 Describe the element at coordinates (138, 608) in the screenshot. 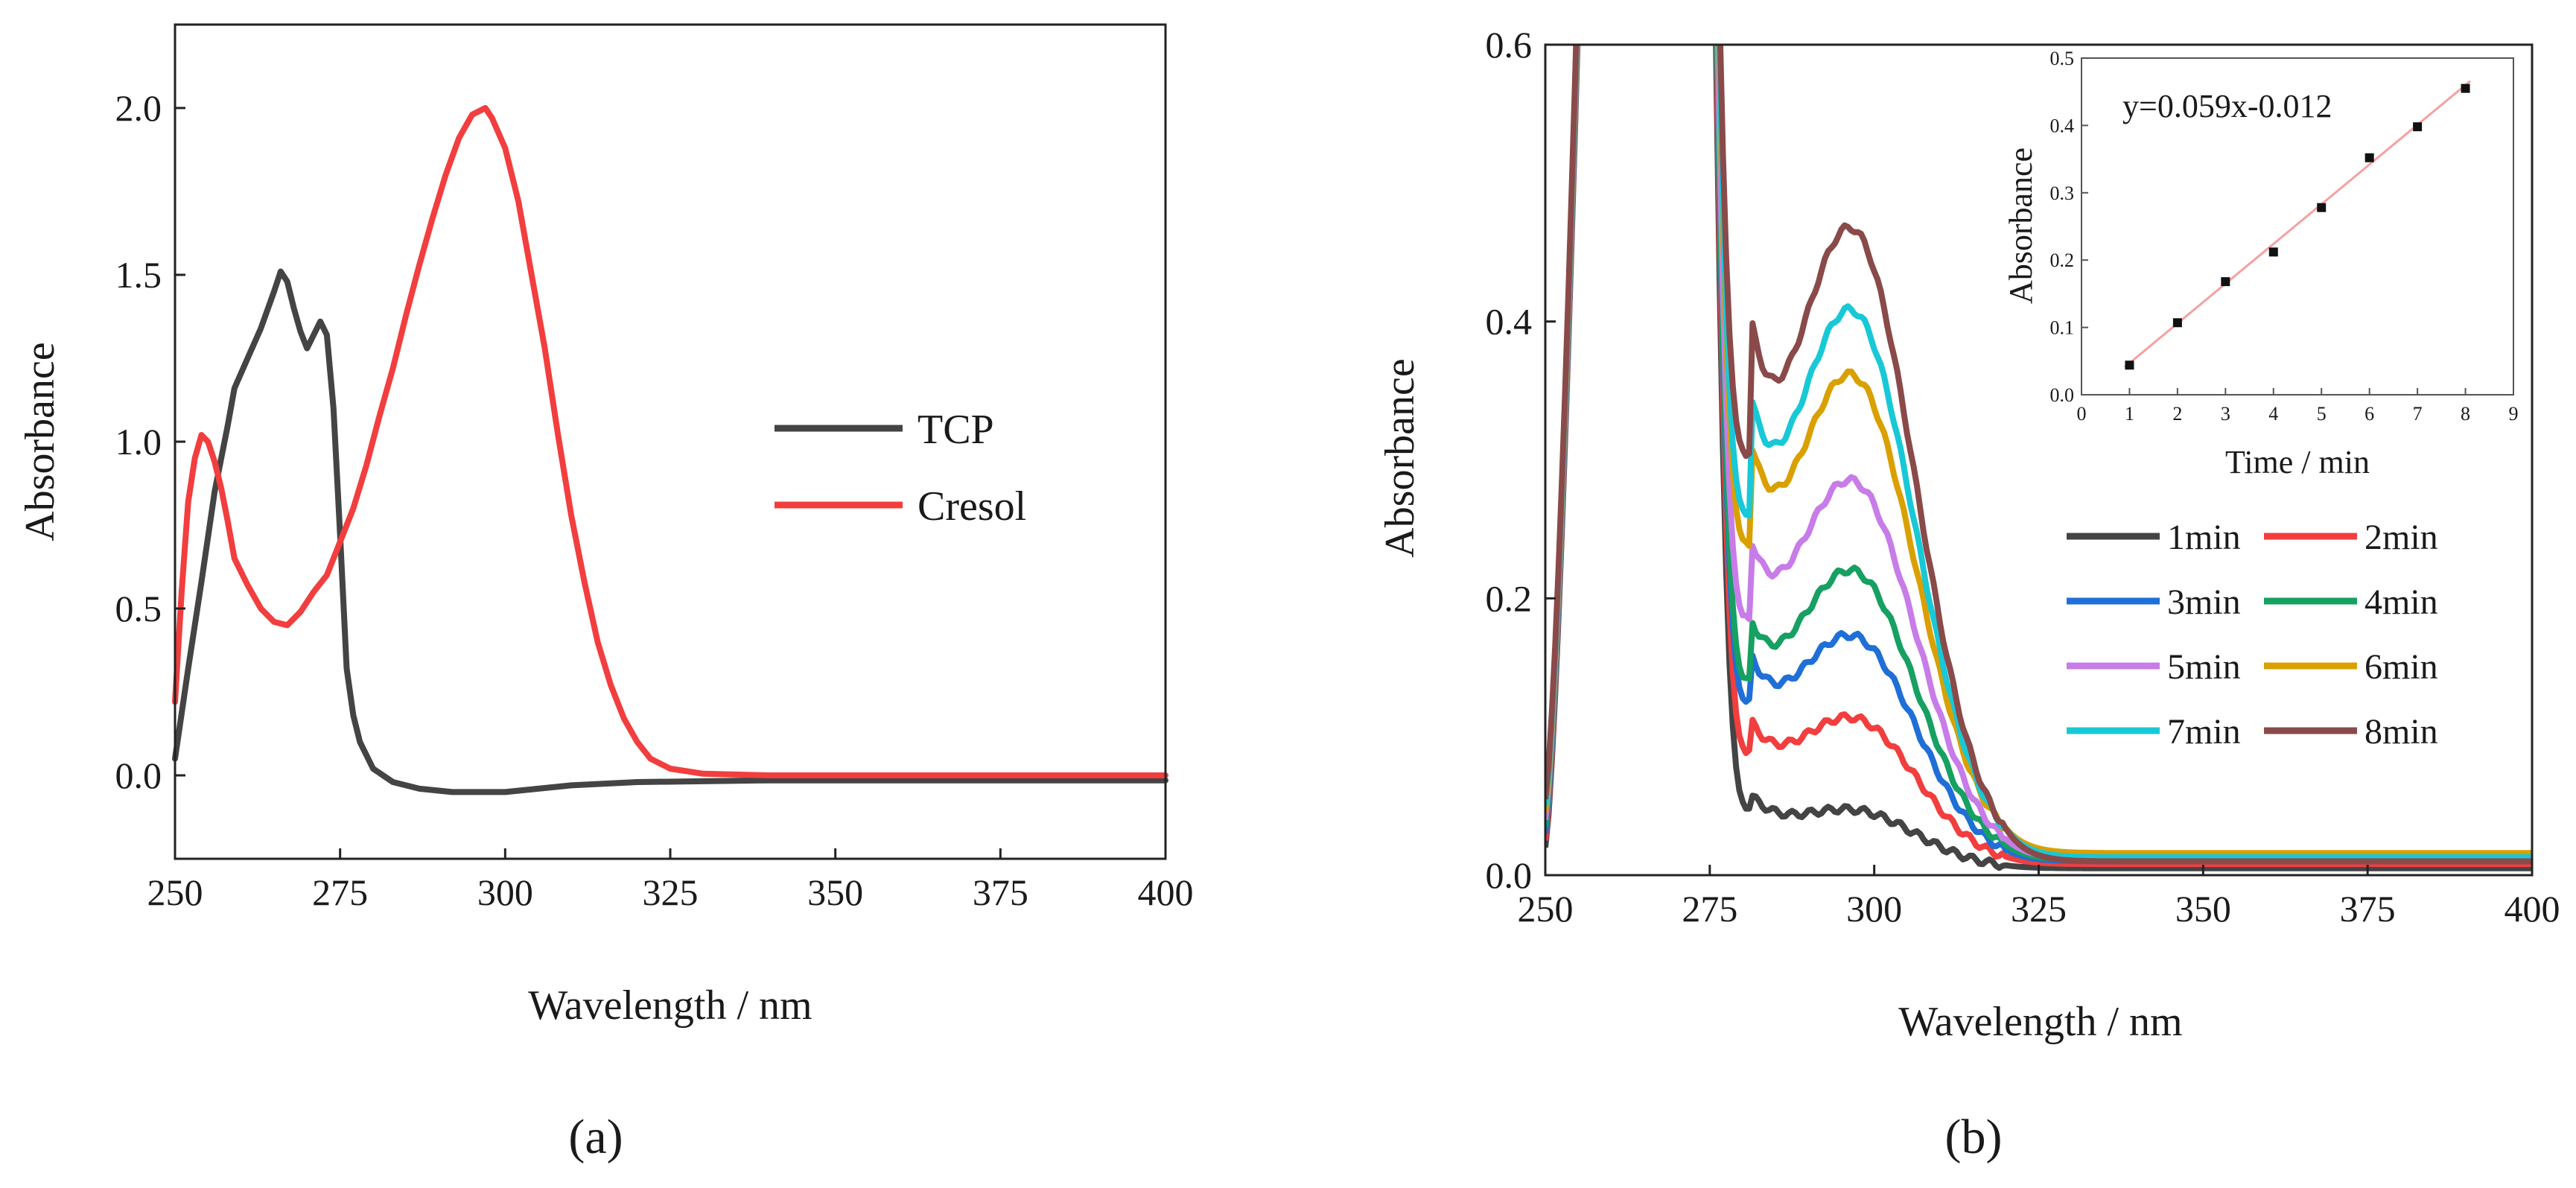

I see `a-y-tick-label: 0.5` at that location.